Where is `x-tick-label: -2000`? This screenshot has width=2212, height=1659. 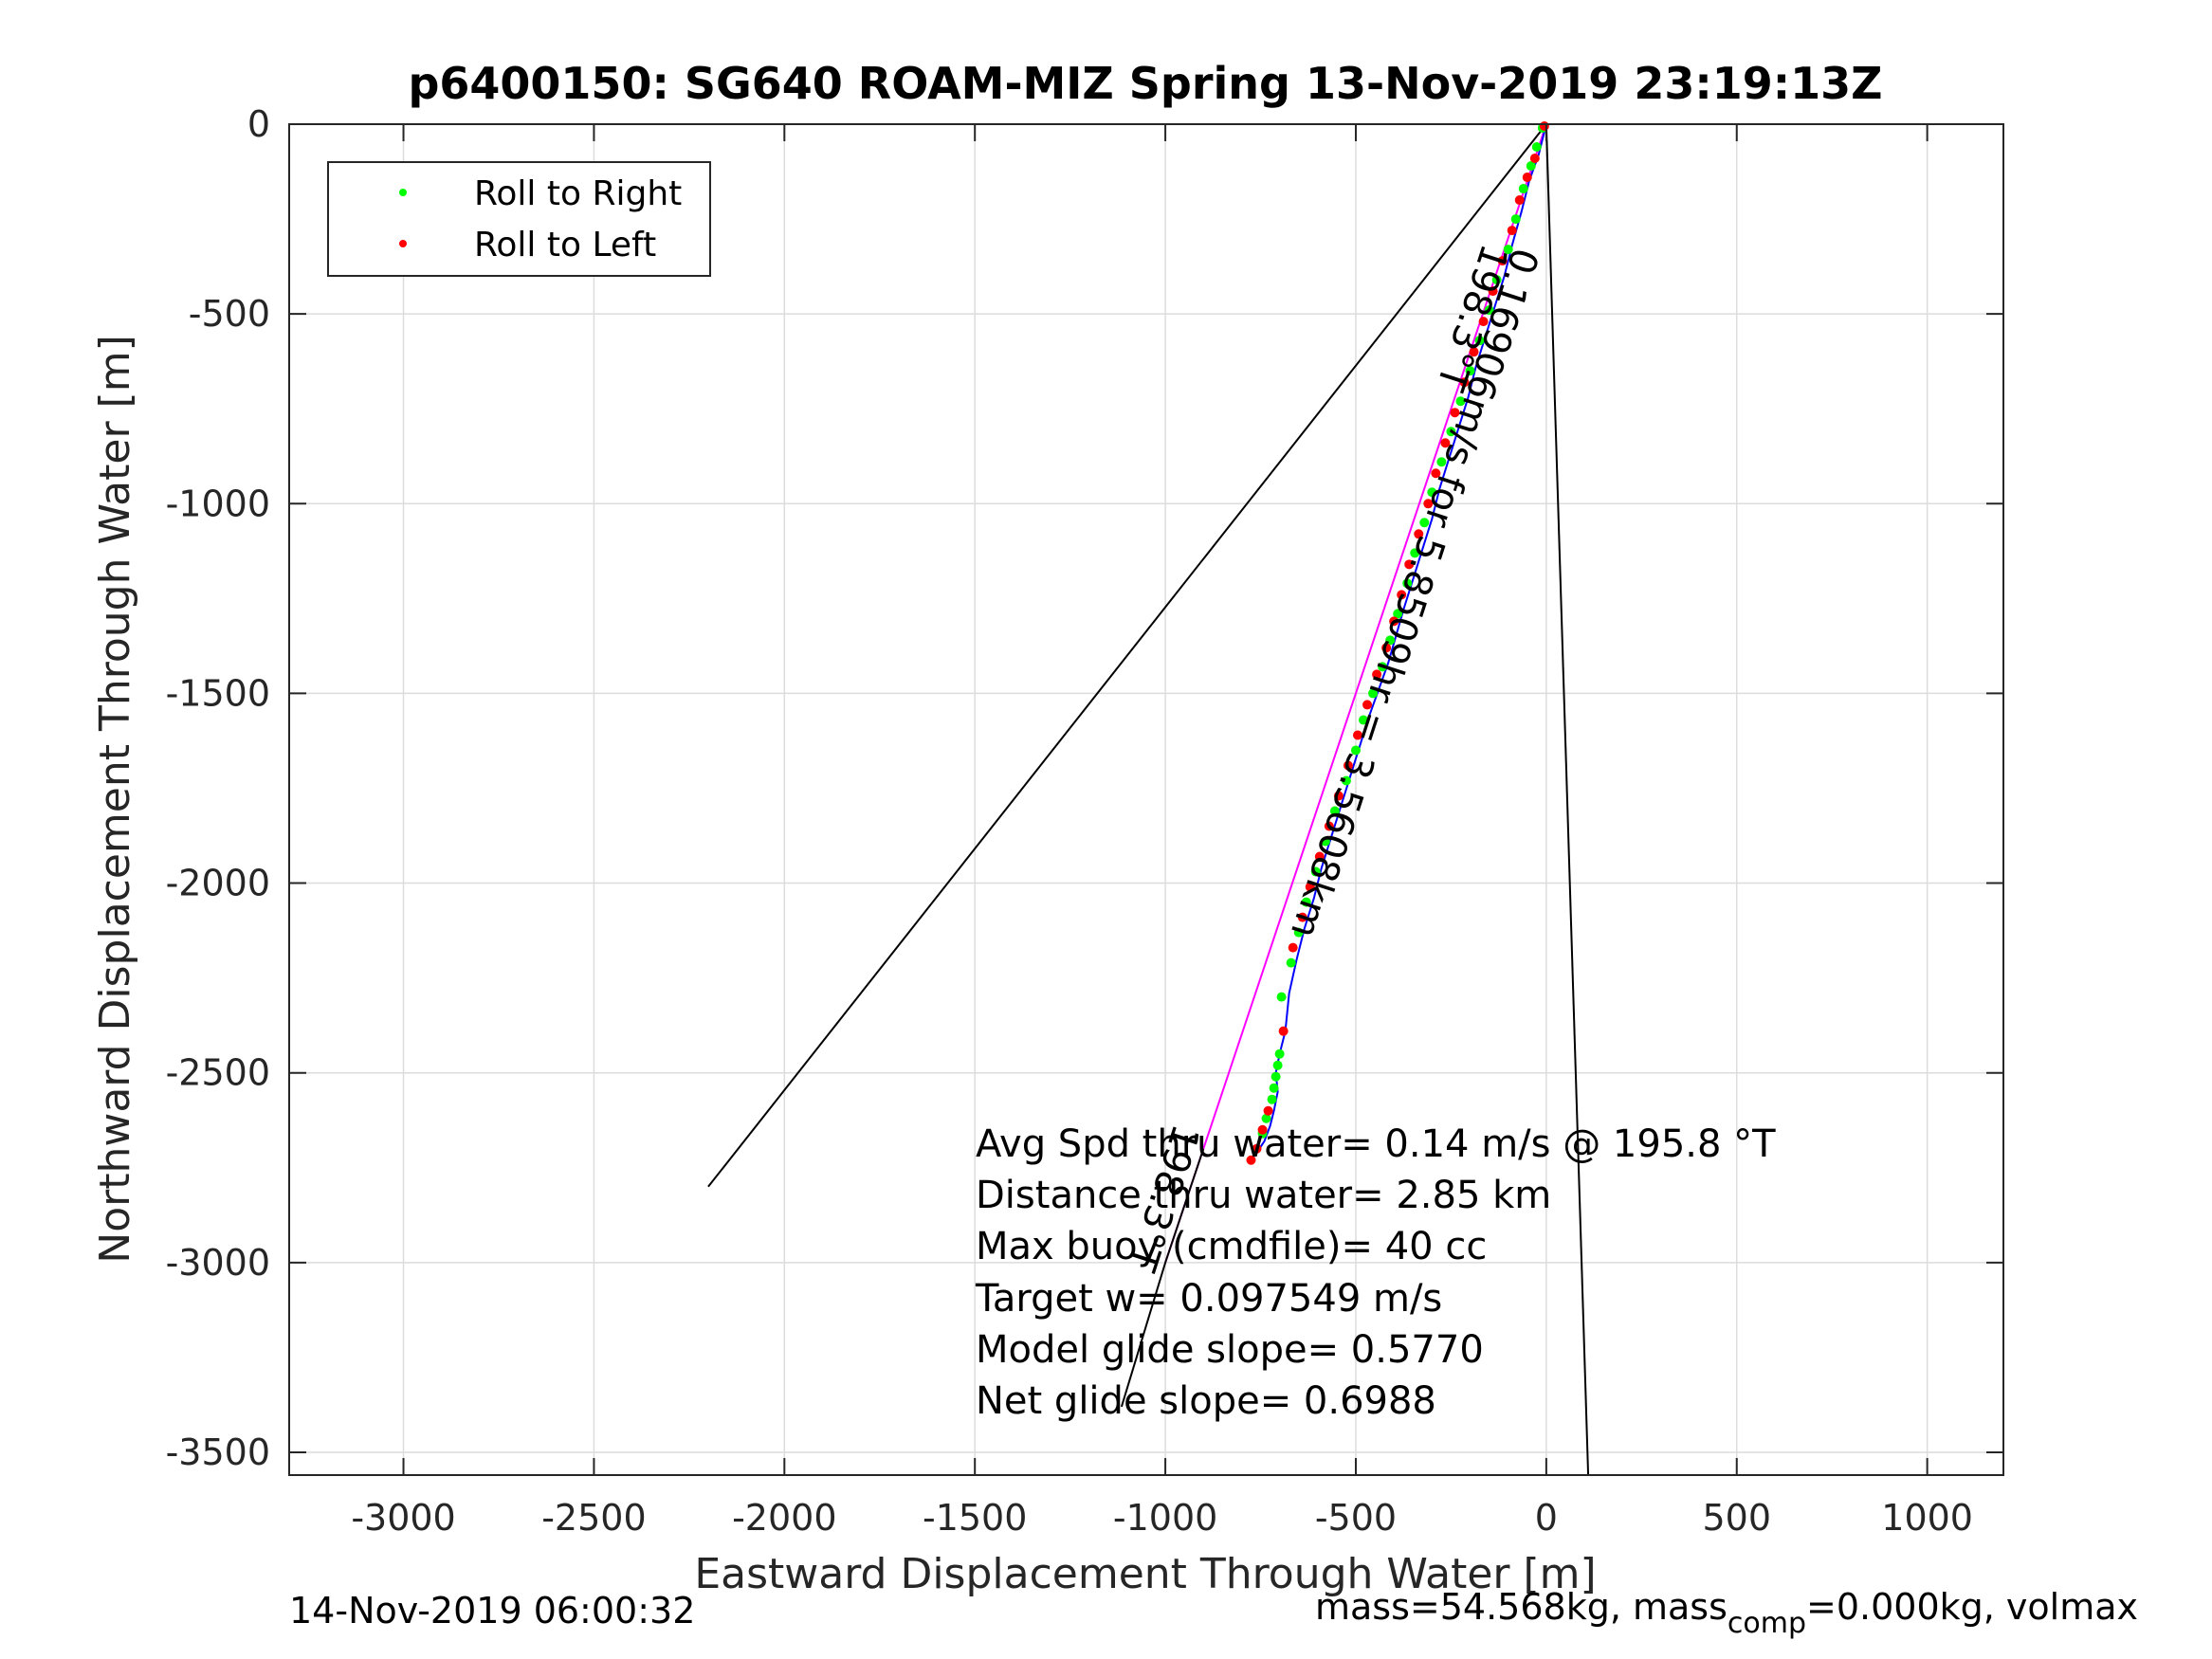
x-tick-label: -2000 is located at coordinates (784, 1518).